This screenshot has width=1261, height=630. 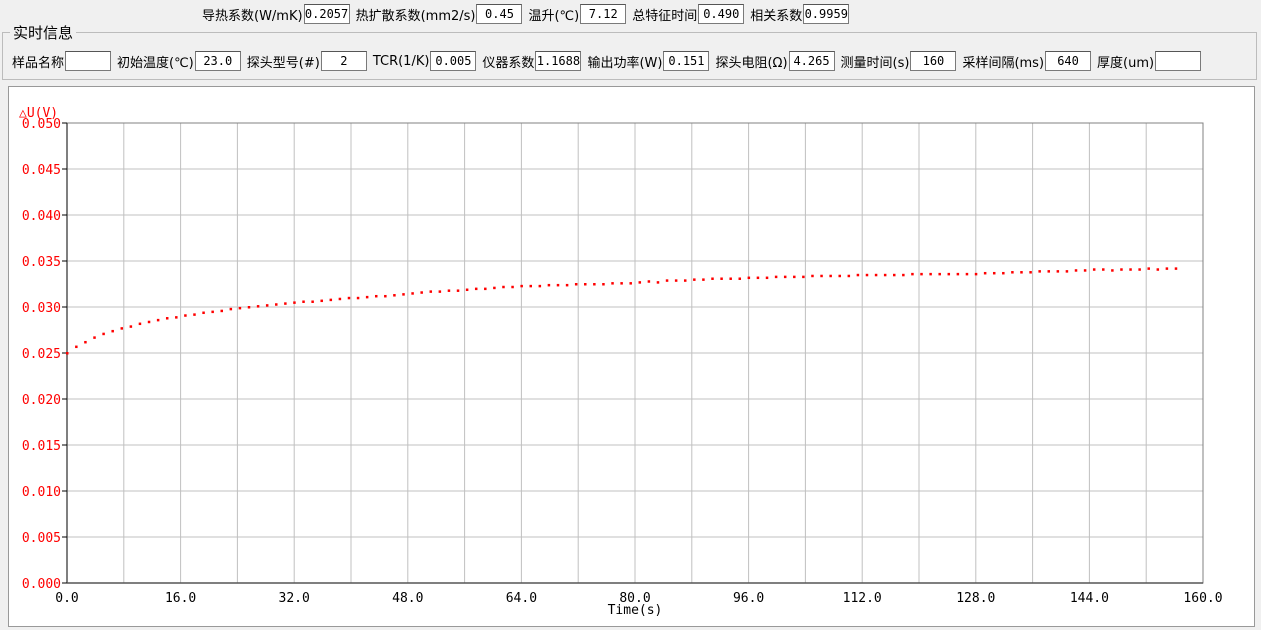 I want to click on result-field: 0.2057, so click(x=326, y=14).